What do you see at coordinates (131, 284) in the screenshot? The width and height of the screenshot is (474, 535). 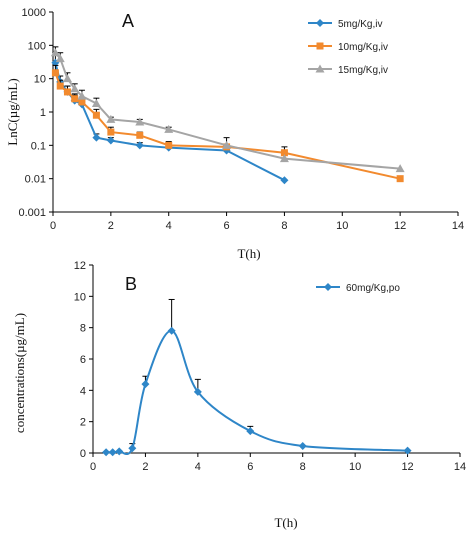 I see `panel-label-b: B` at bounding box center [131, 284].